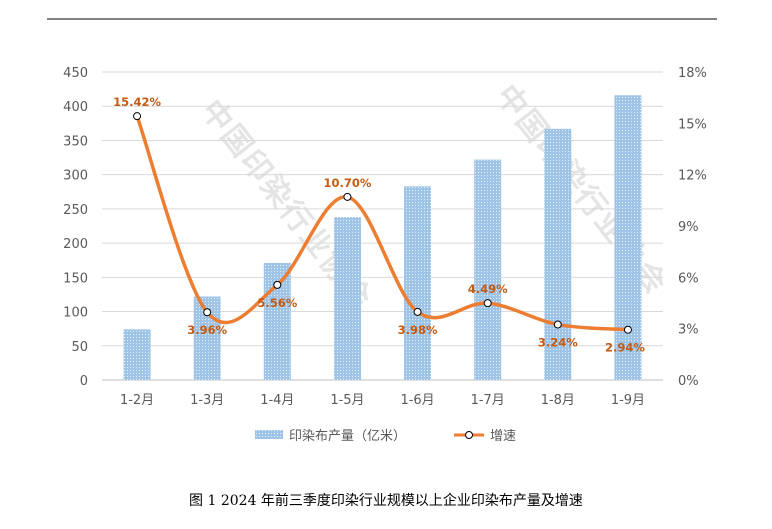 The width and height of the screenshot is (772, 529). I want to click on x-tick-label: 1-7月, so click(488, 400).